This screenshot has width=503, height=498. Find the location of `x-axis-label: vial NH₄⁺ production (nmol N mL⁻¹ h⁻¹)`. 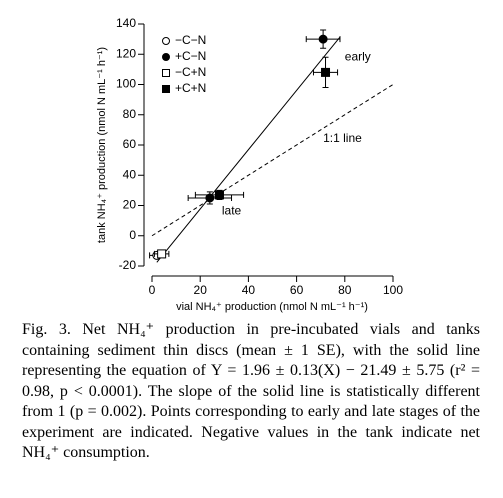

x-axis-label: vial NH₄⁺ production (nmol N mL⁻¹ h⁻¹) is located at coordinates (272, 307).